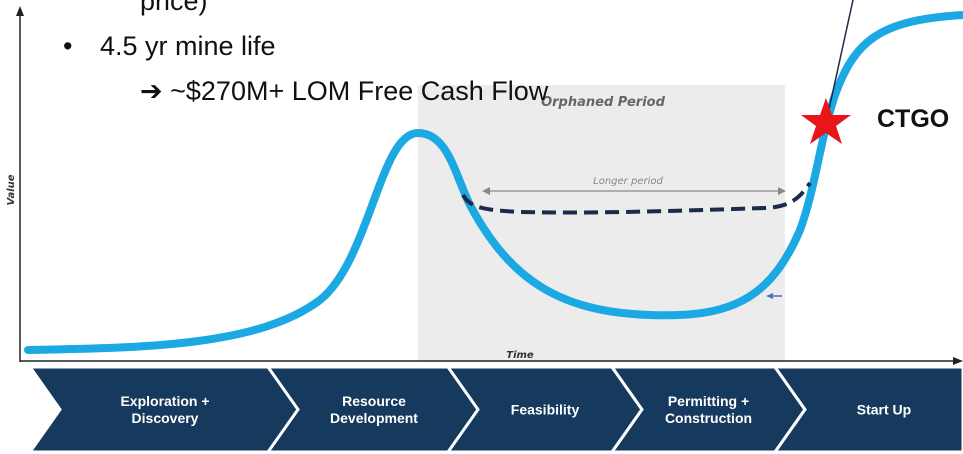 This screenshot has width=963, height=454. What do you see at coordinates (913, 119) in the screenshot?
I see `ctgo-label: CTGO` at bounding box center [913, 119].